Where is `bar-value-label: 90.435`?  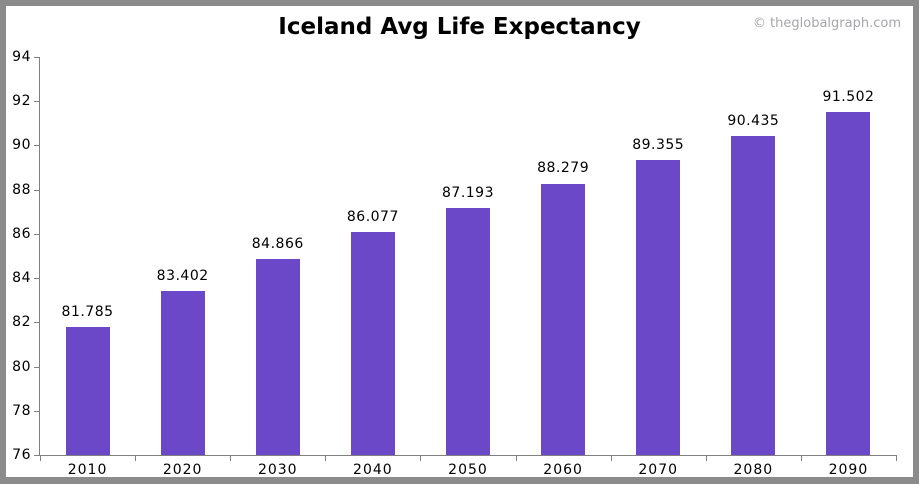 bar-value-label: 90.435 is located at coordinates (753, 120).